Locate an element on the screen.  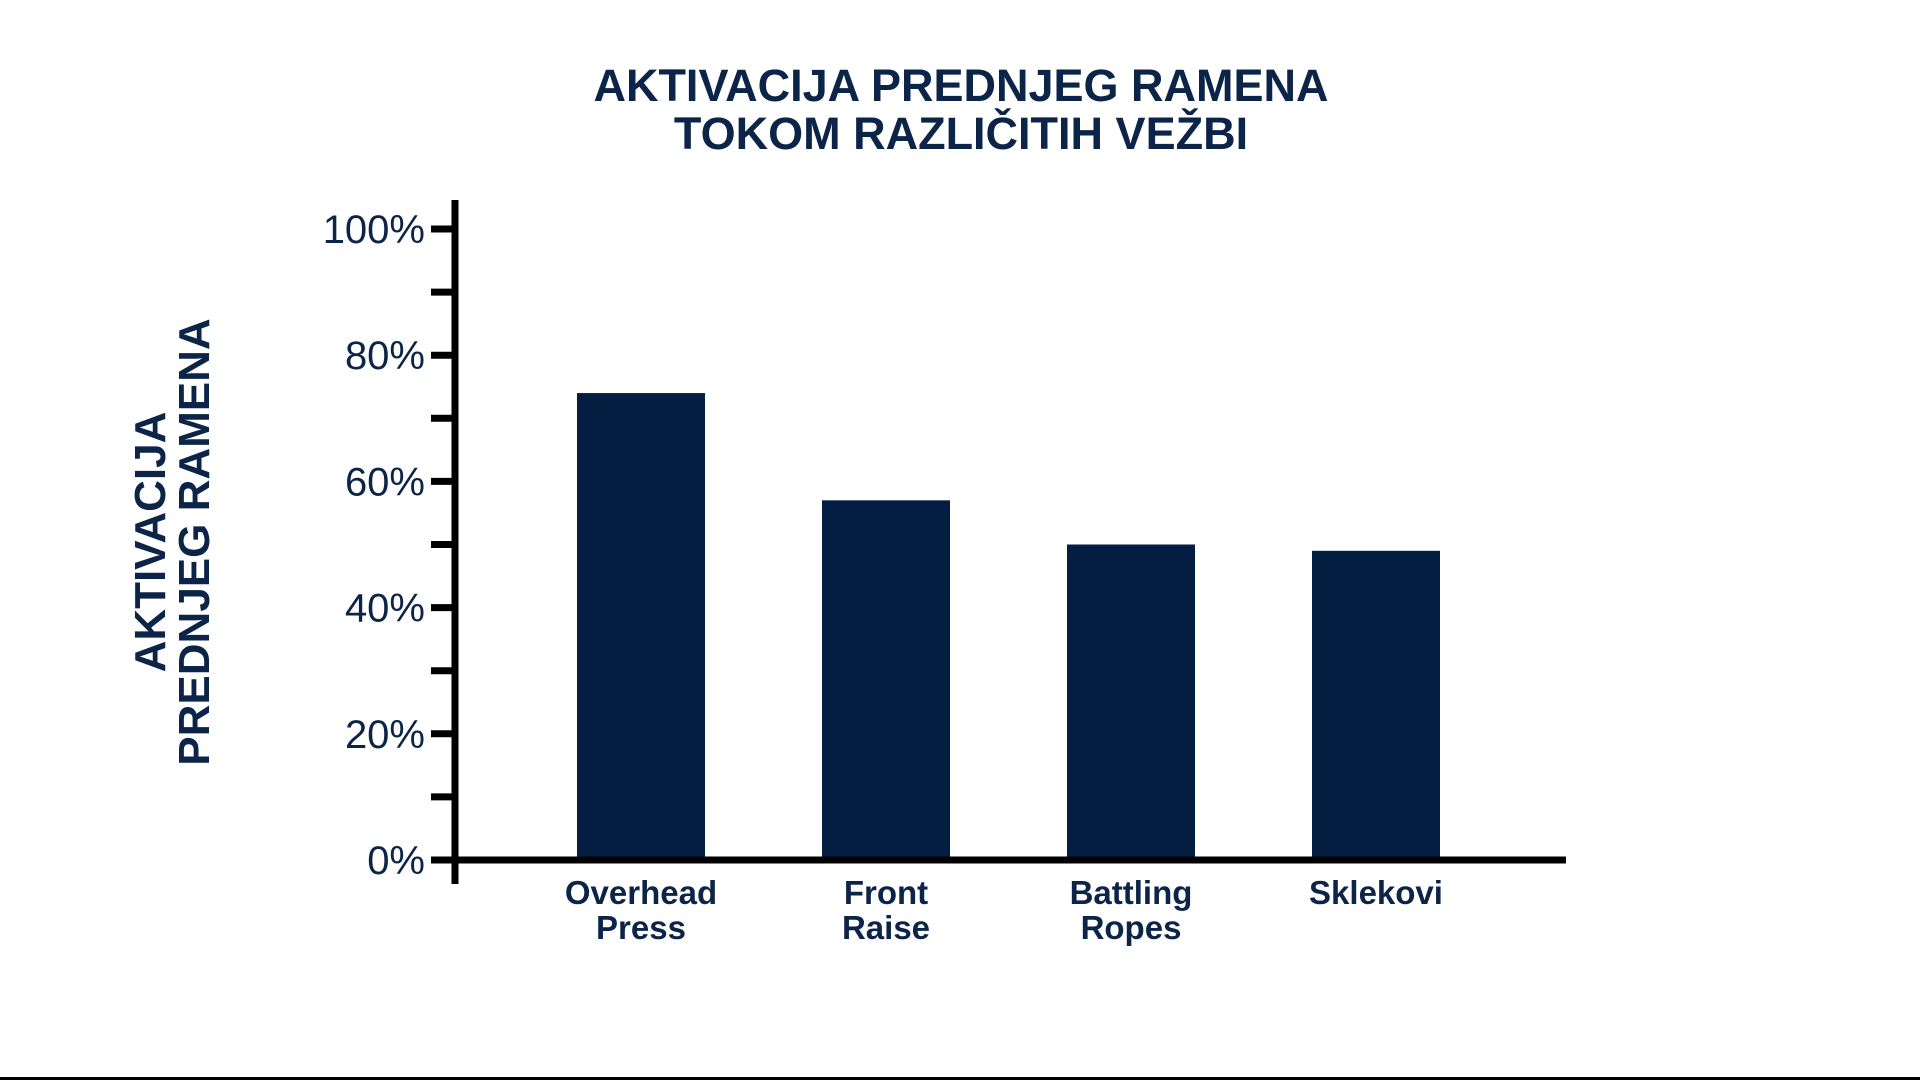
y-axis-label-line-2: PREDNJEG RAMENA is located at coordinates (194, 541).